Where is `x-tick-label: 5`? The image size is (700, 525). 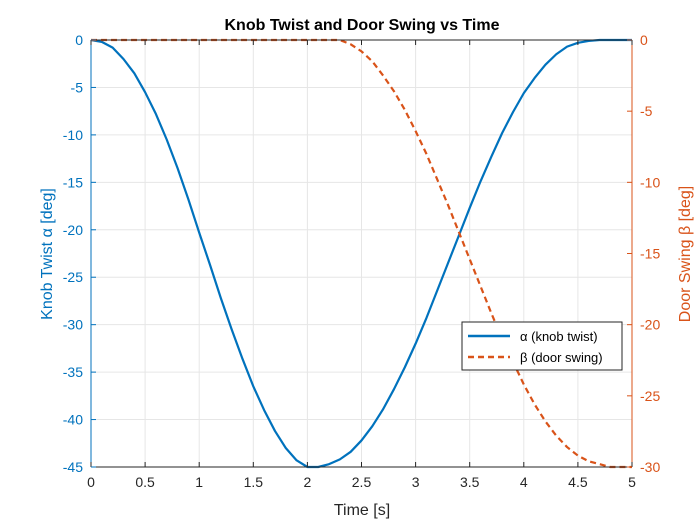
x-tick-label: 5 is located at coordinates (632, 482).